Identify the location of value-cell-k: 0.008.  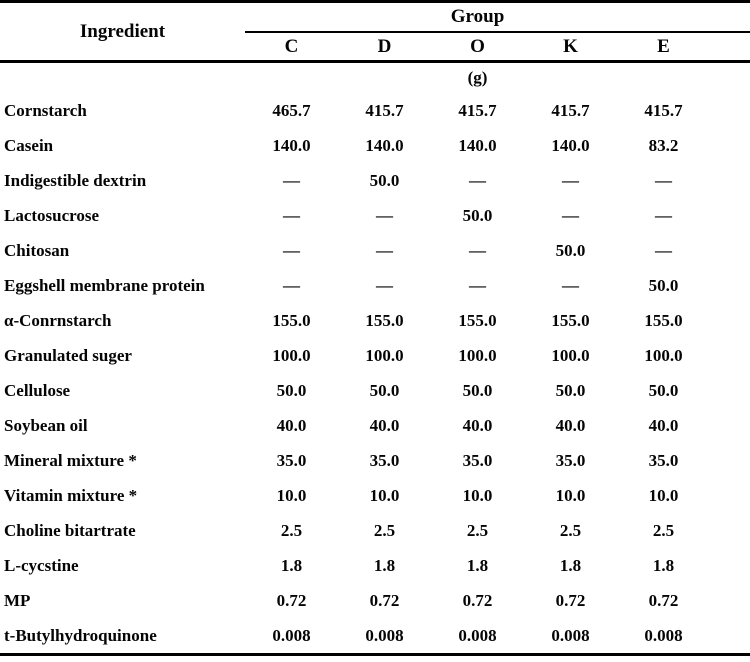
(570, 635).